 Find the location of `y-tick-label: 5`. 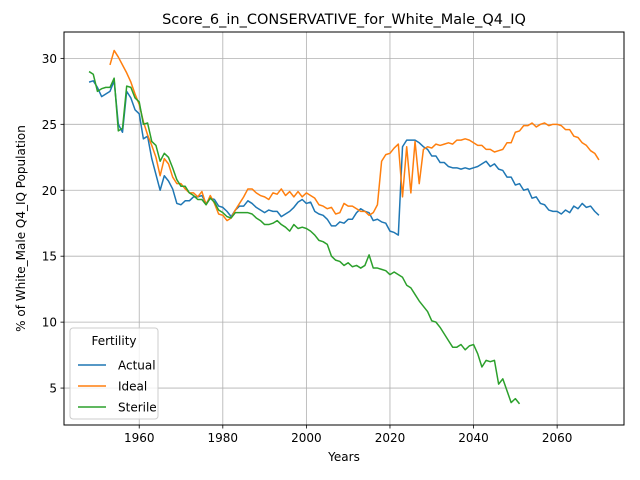

y-tick-label: 5 is located at coordinates (53, 389).